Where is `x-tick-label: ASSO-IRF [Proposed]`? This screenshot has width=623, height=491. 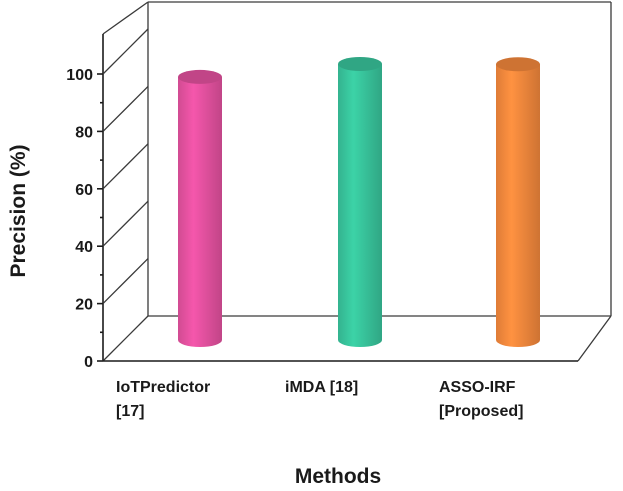
x-tick-label: ASSO-IRF [Proposed] is located at coordinates (481, 399).